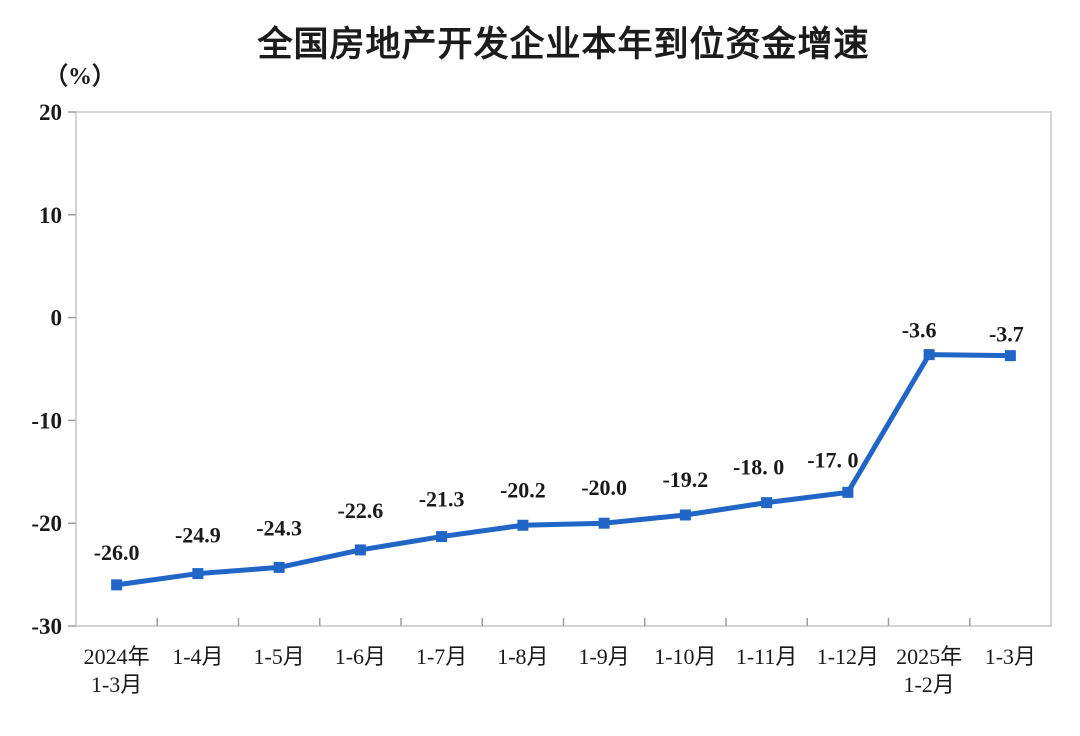 This screenshot has width=1080, height=736. Describe the element at coordinates (685, 479) in the screenshot. I see `data-point-label: -19.2` at that location.